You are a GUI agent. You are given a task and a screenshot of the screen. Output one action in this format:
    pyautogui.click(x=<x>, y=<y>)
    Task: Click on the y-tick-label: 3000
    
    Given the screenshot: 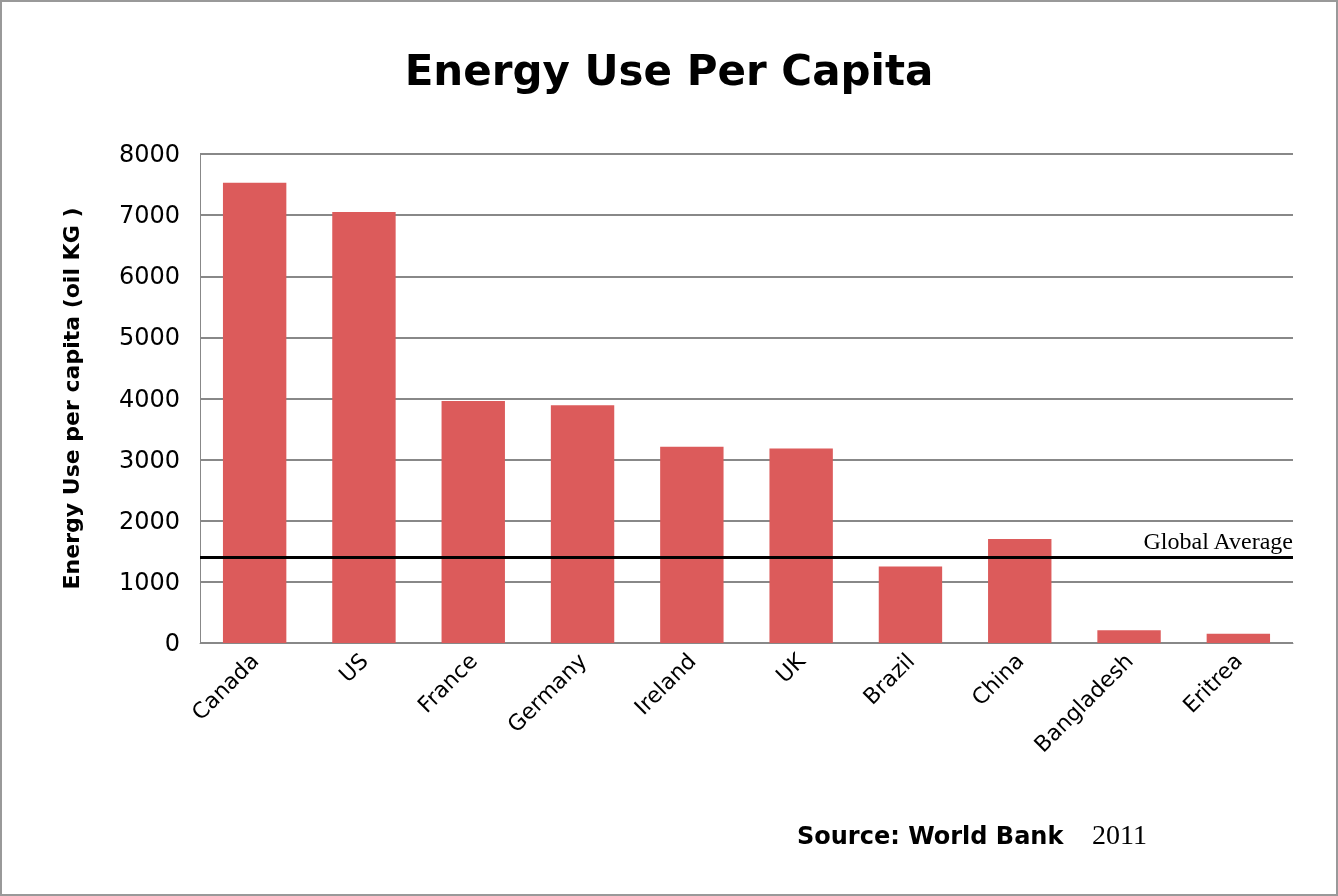 What is the action you would take?
    pyautogui.click(x=149, y=459)
    